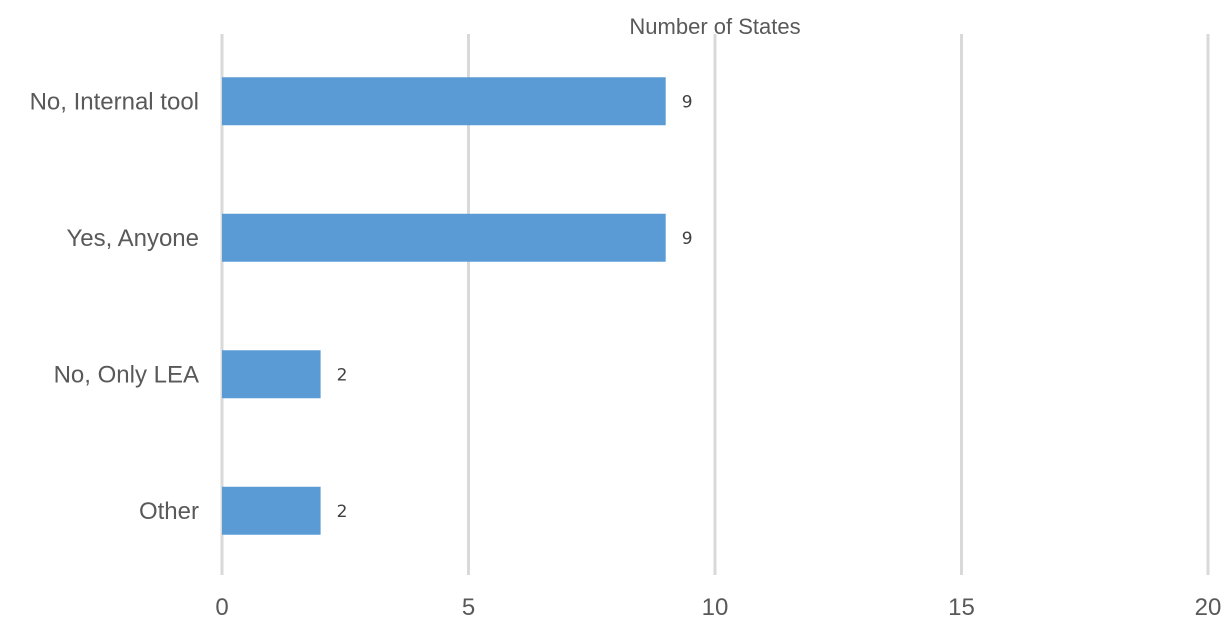 Image resolution: width=1232 pixels, height=620 pixels. I want to click on category-label: Yes, Anyone, so click(132, 238).